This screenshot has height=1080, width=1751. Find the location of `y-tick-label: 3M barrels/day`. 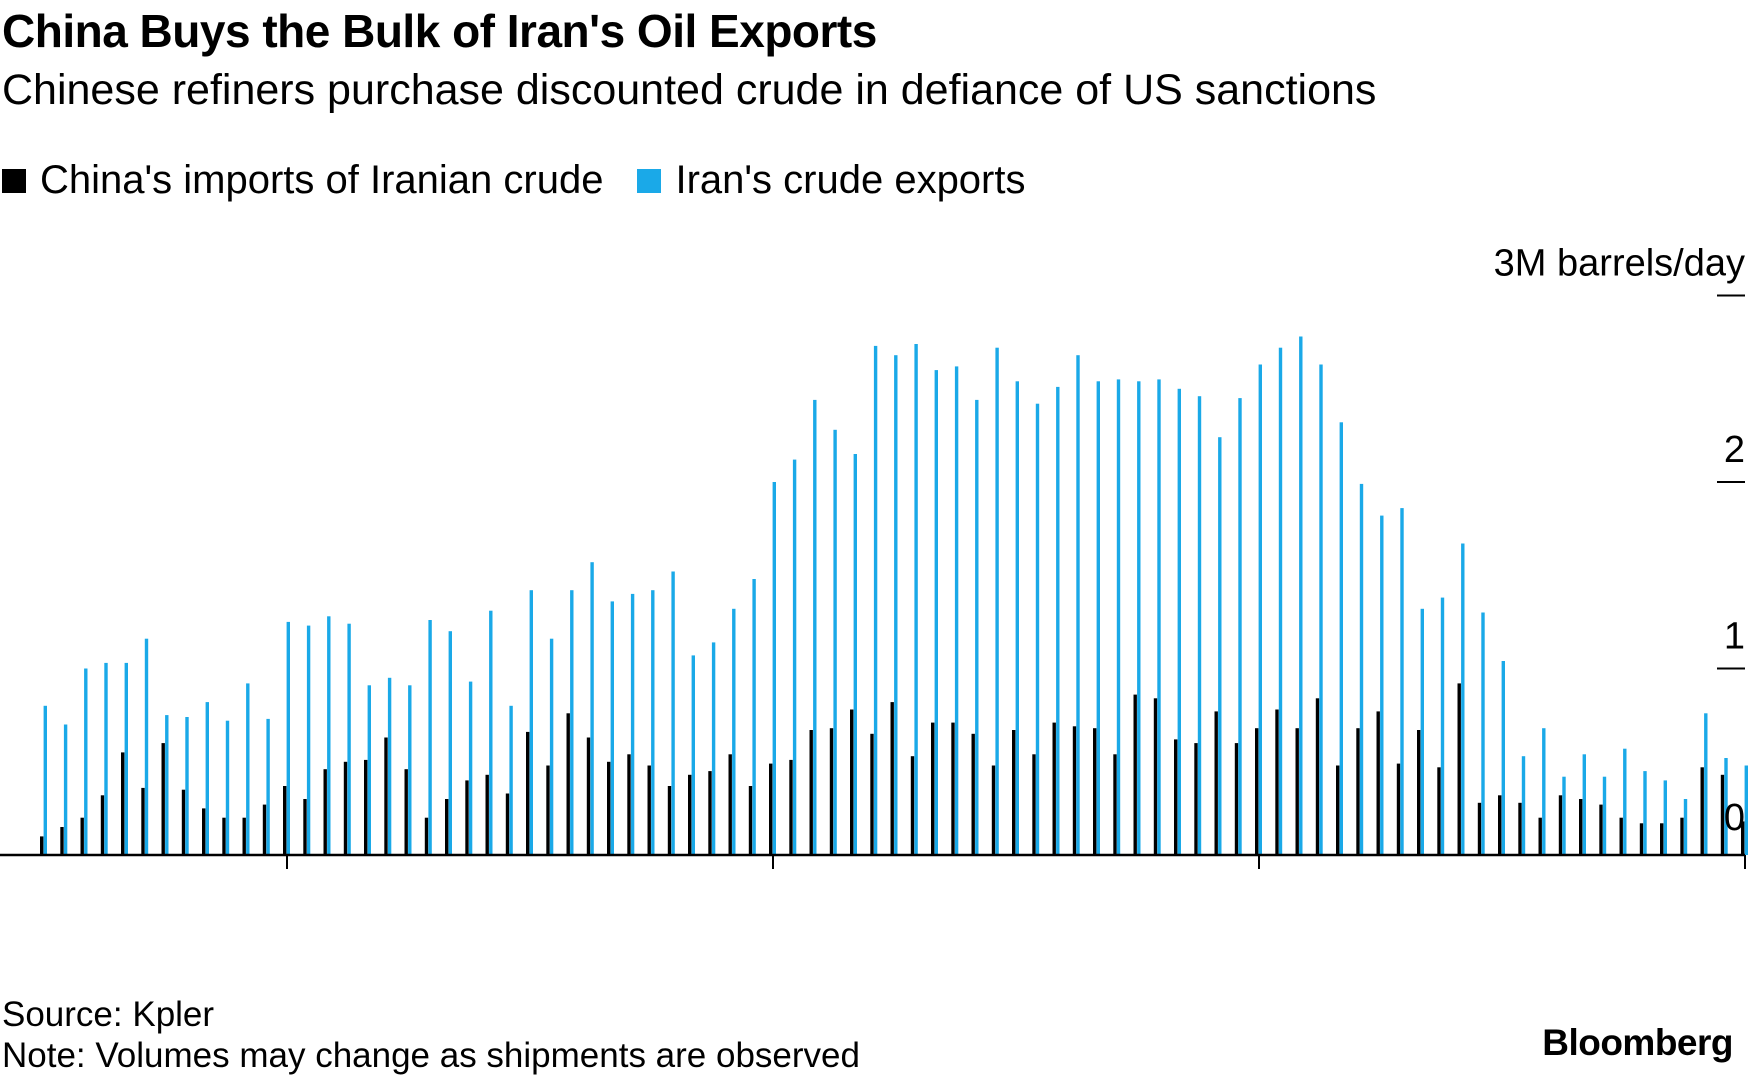

y-tick-label: 3M barrels/day is located at coordinates (1619, 264).